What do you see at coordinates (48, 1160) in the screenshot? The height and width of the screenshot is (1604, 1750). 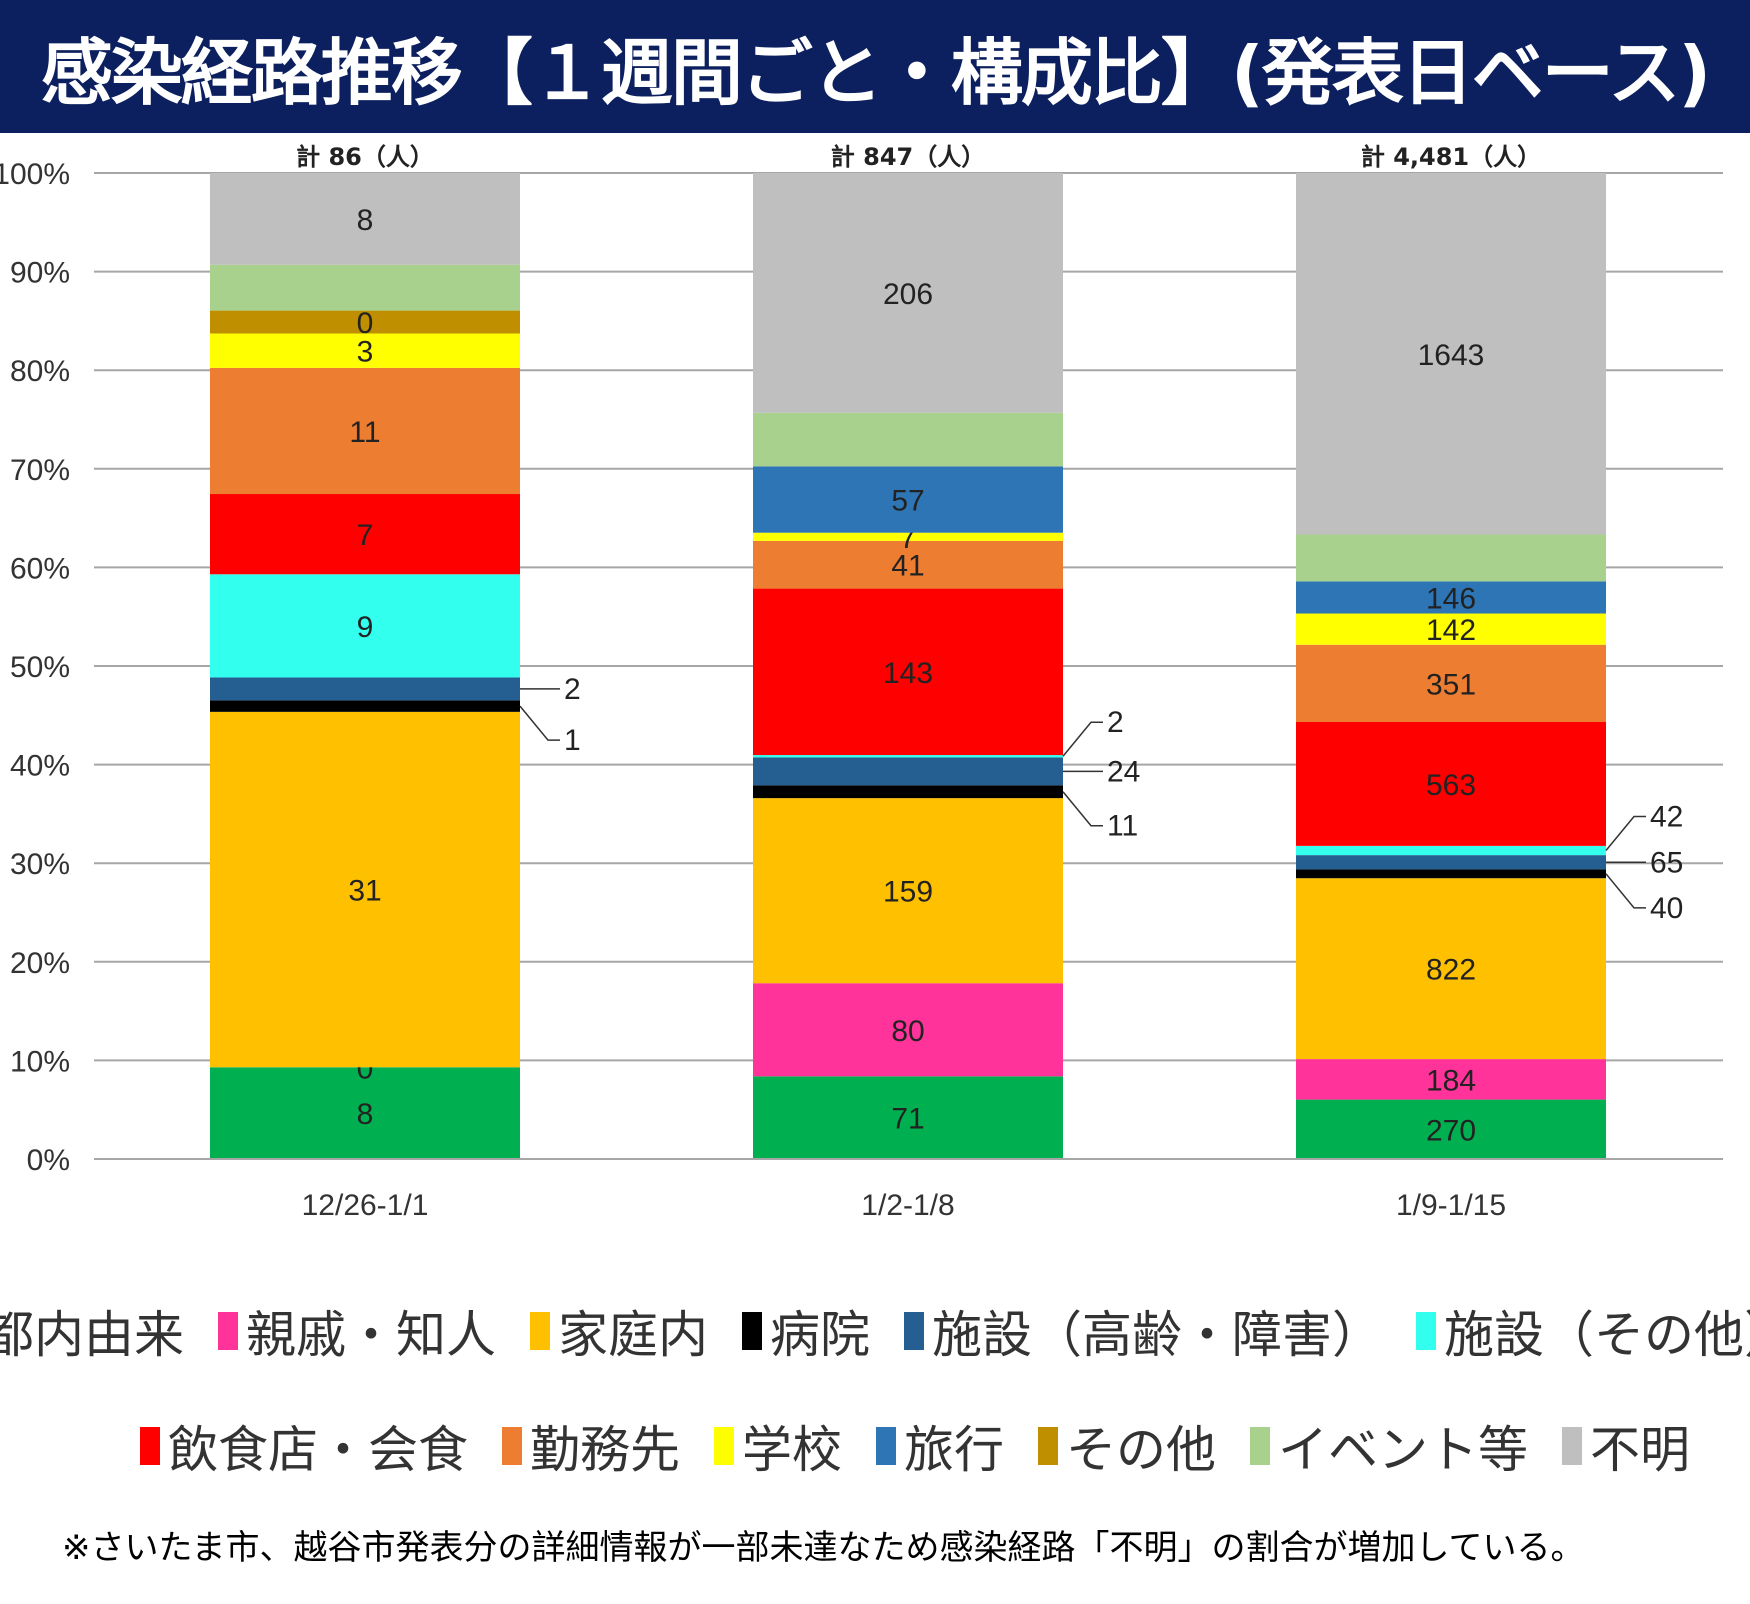 I see `y-tick-label: 0%` at bounding box center [48, 1160].